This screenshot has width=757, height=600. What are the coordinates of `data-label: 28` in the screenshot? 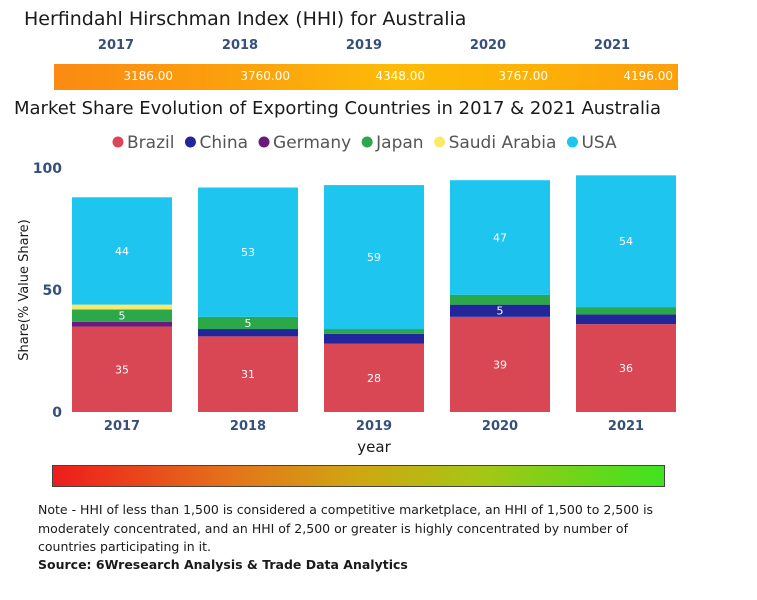 It's located at (374, 378).